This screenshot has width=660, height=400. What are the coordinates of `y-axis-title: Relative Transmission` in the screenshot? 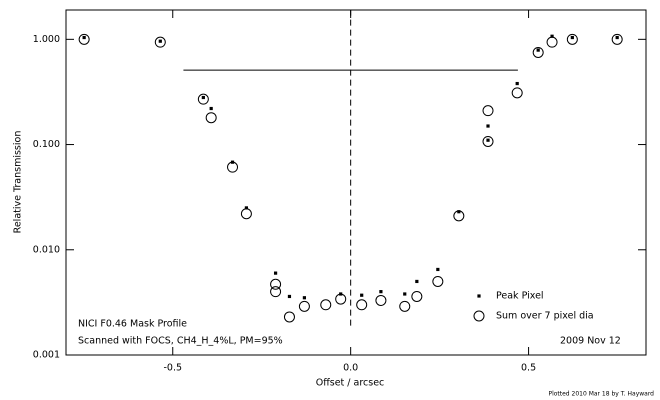 It's located at (18, 182).